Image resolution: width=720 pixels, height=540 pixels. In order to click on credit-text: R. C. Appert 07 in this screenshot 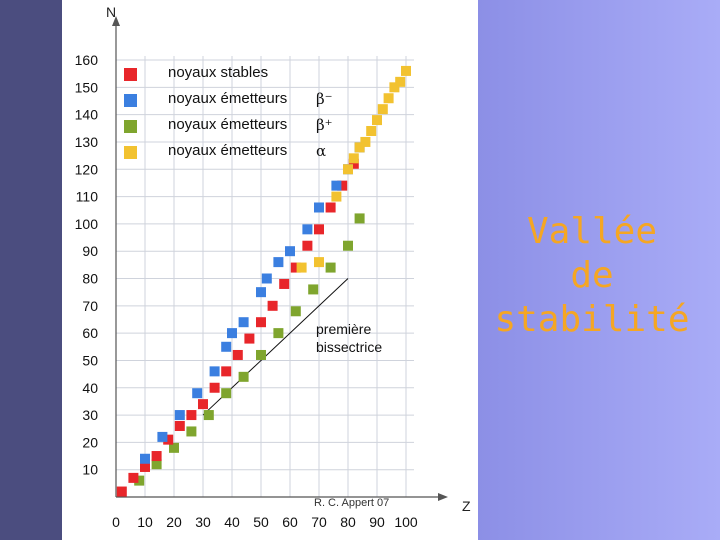, I will do `click(352, 503)`.